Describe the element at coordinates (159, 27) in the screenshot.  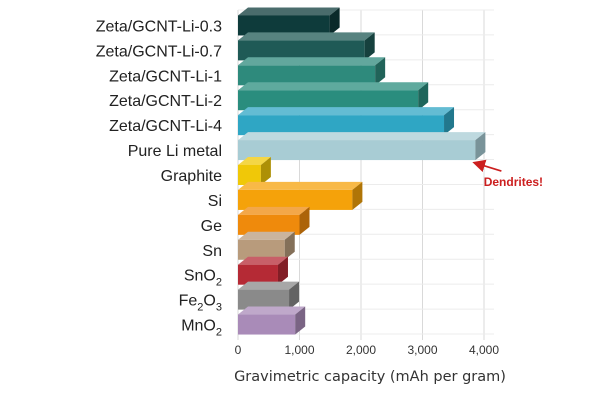
I see `category-label: Zeta/GCNT-Li-0.3` at that location.